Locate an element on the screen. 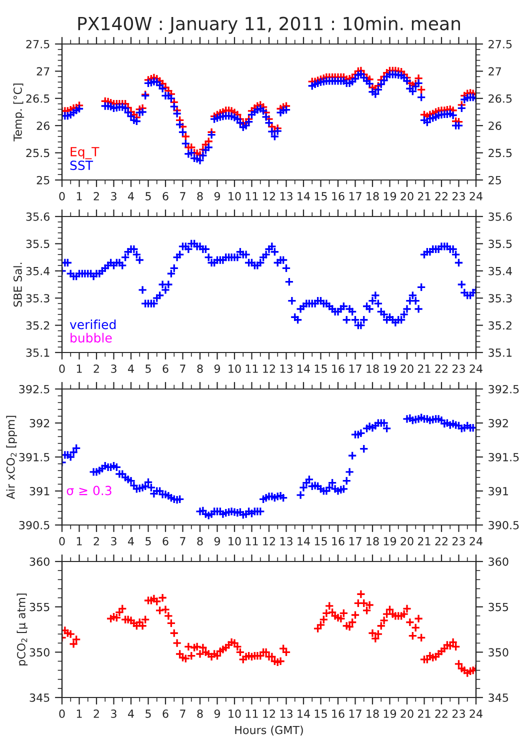 Image resolution: width=529 pixels, height=739 pixels. text: Eq_T is located at coordinates (85, 153).